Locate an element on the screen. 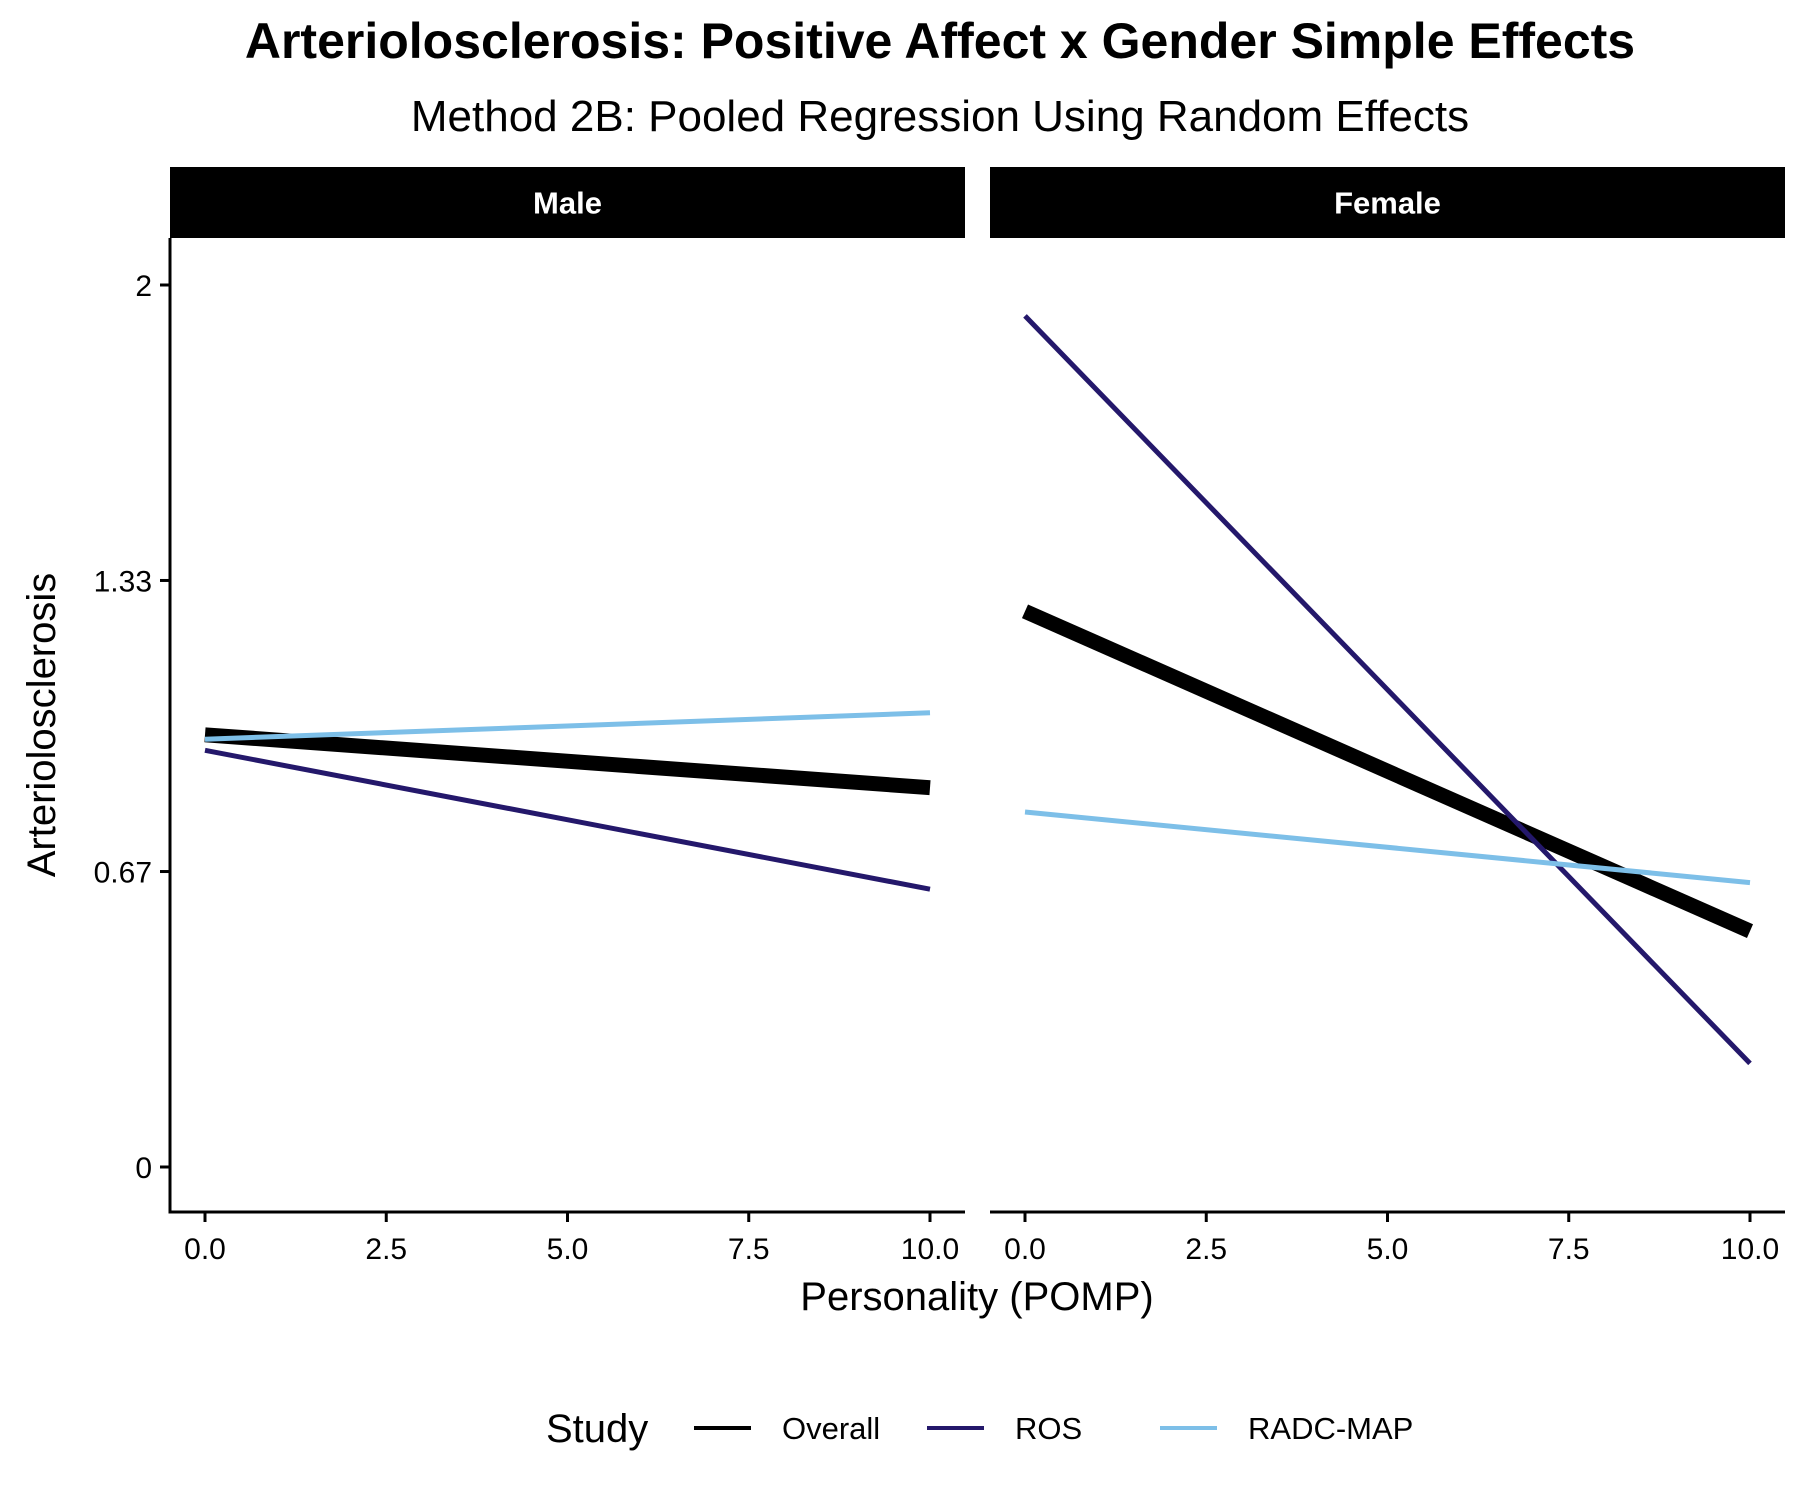 The image size is (1800, 1500). legend-label-radc-map: RADC-MAP is located at coordinates (1330, 1428).